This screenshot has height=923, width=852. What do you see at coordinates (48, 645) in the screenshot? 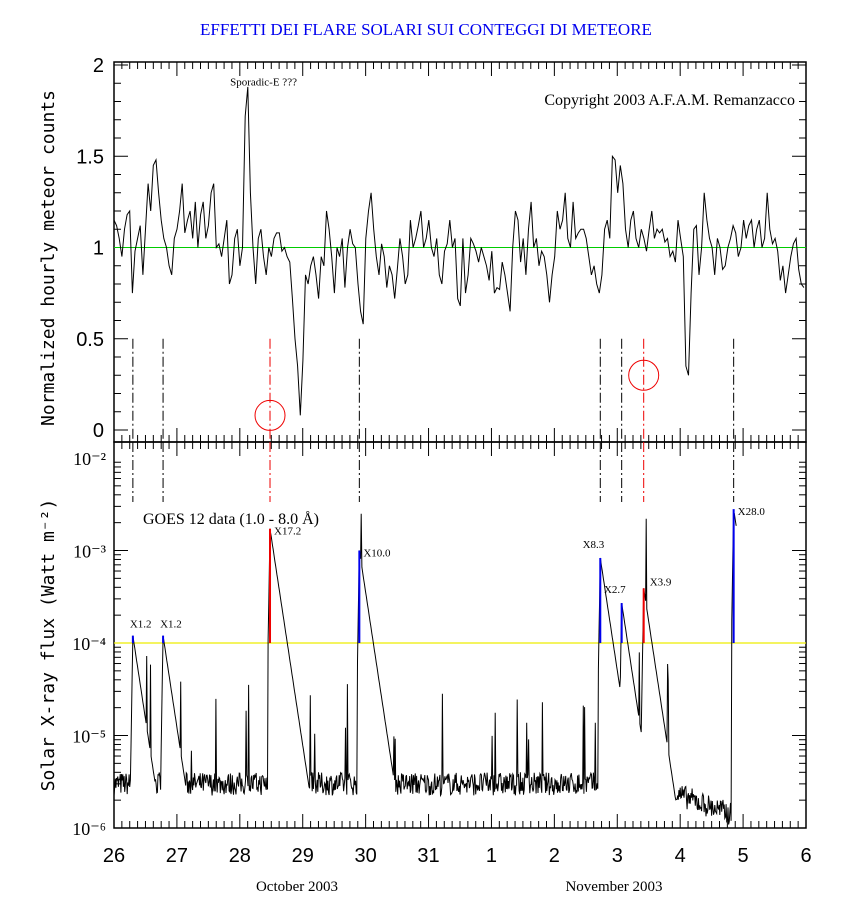
I see `bottom-y-axis-label: Solar X-ray flux (Watt m⁻²)` at bounding box center [48, 645].